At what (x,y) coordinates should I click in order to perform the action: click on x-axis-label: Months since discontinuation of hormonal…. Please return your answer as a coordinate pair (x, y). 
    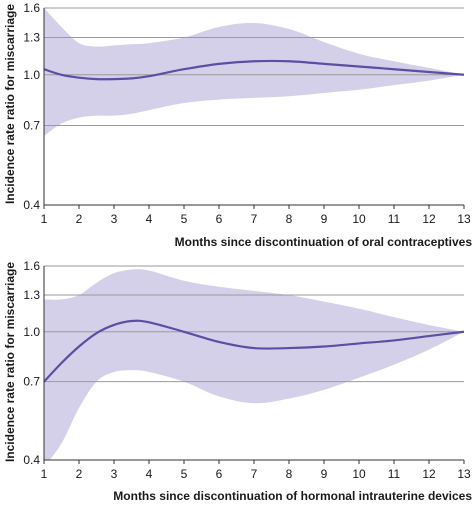
    Looking at the image, I should click on (292, 496).